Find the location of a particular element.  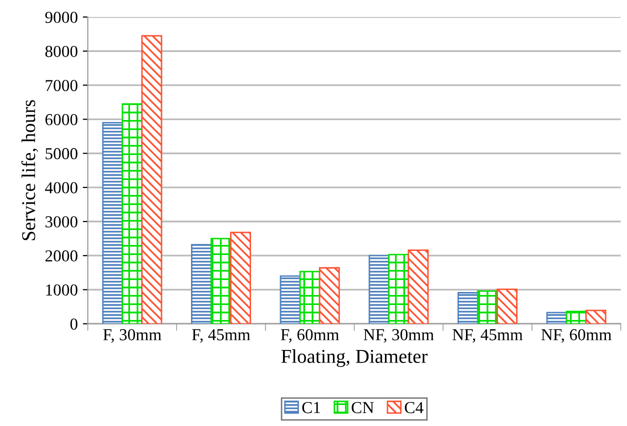

y-tick-label: 7000 is located at coordinates (62, 86).